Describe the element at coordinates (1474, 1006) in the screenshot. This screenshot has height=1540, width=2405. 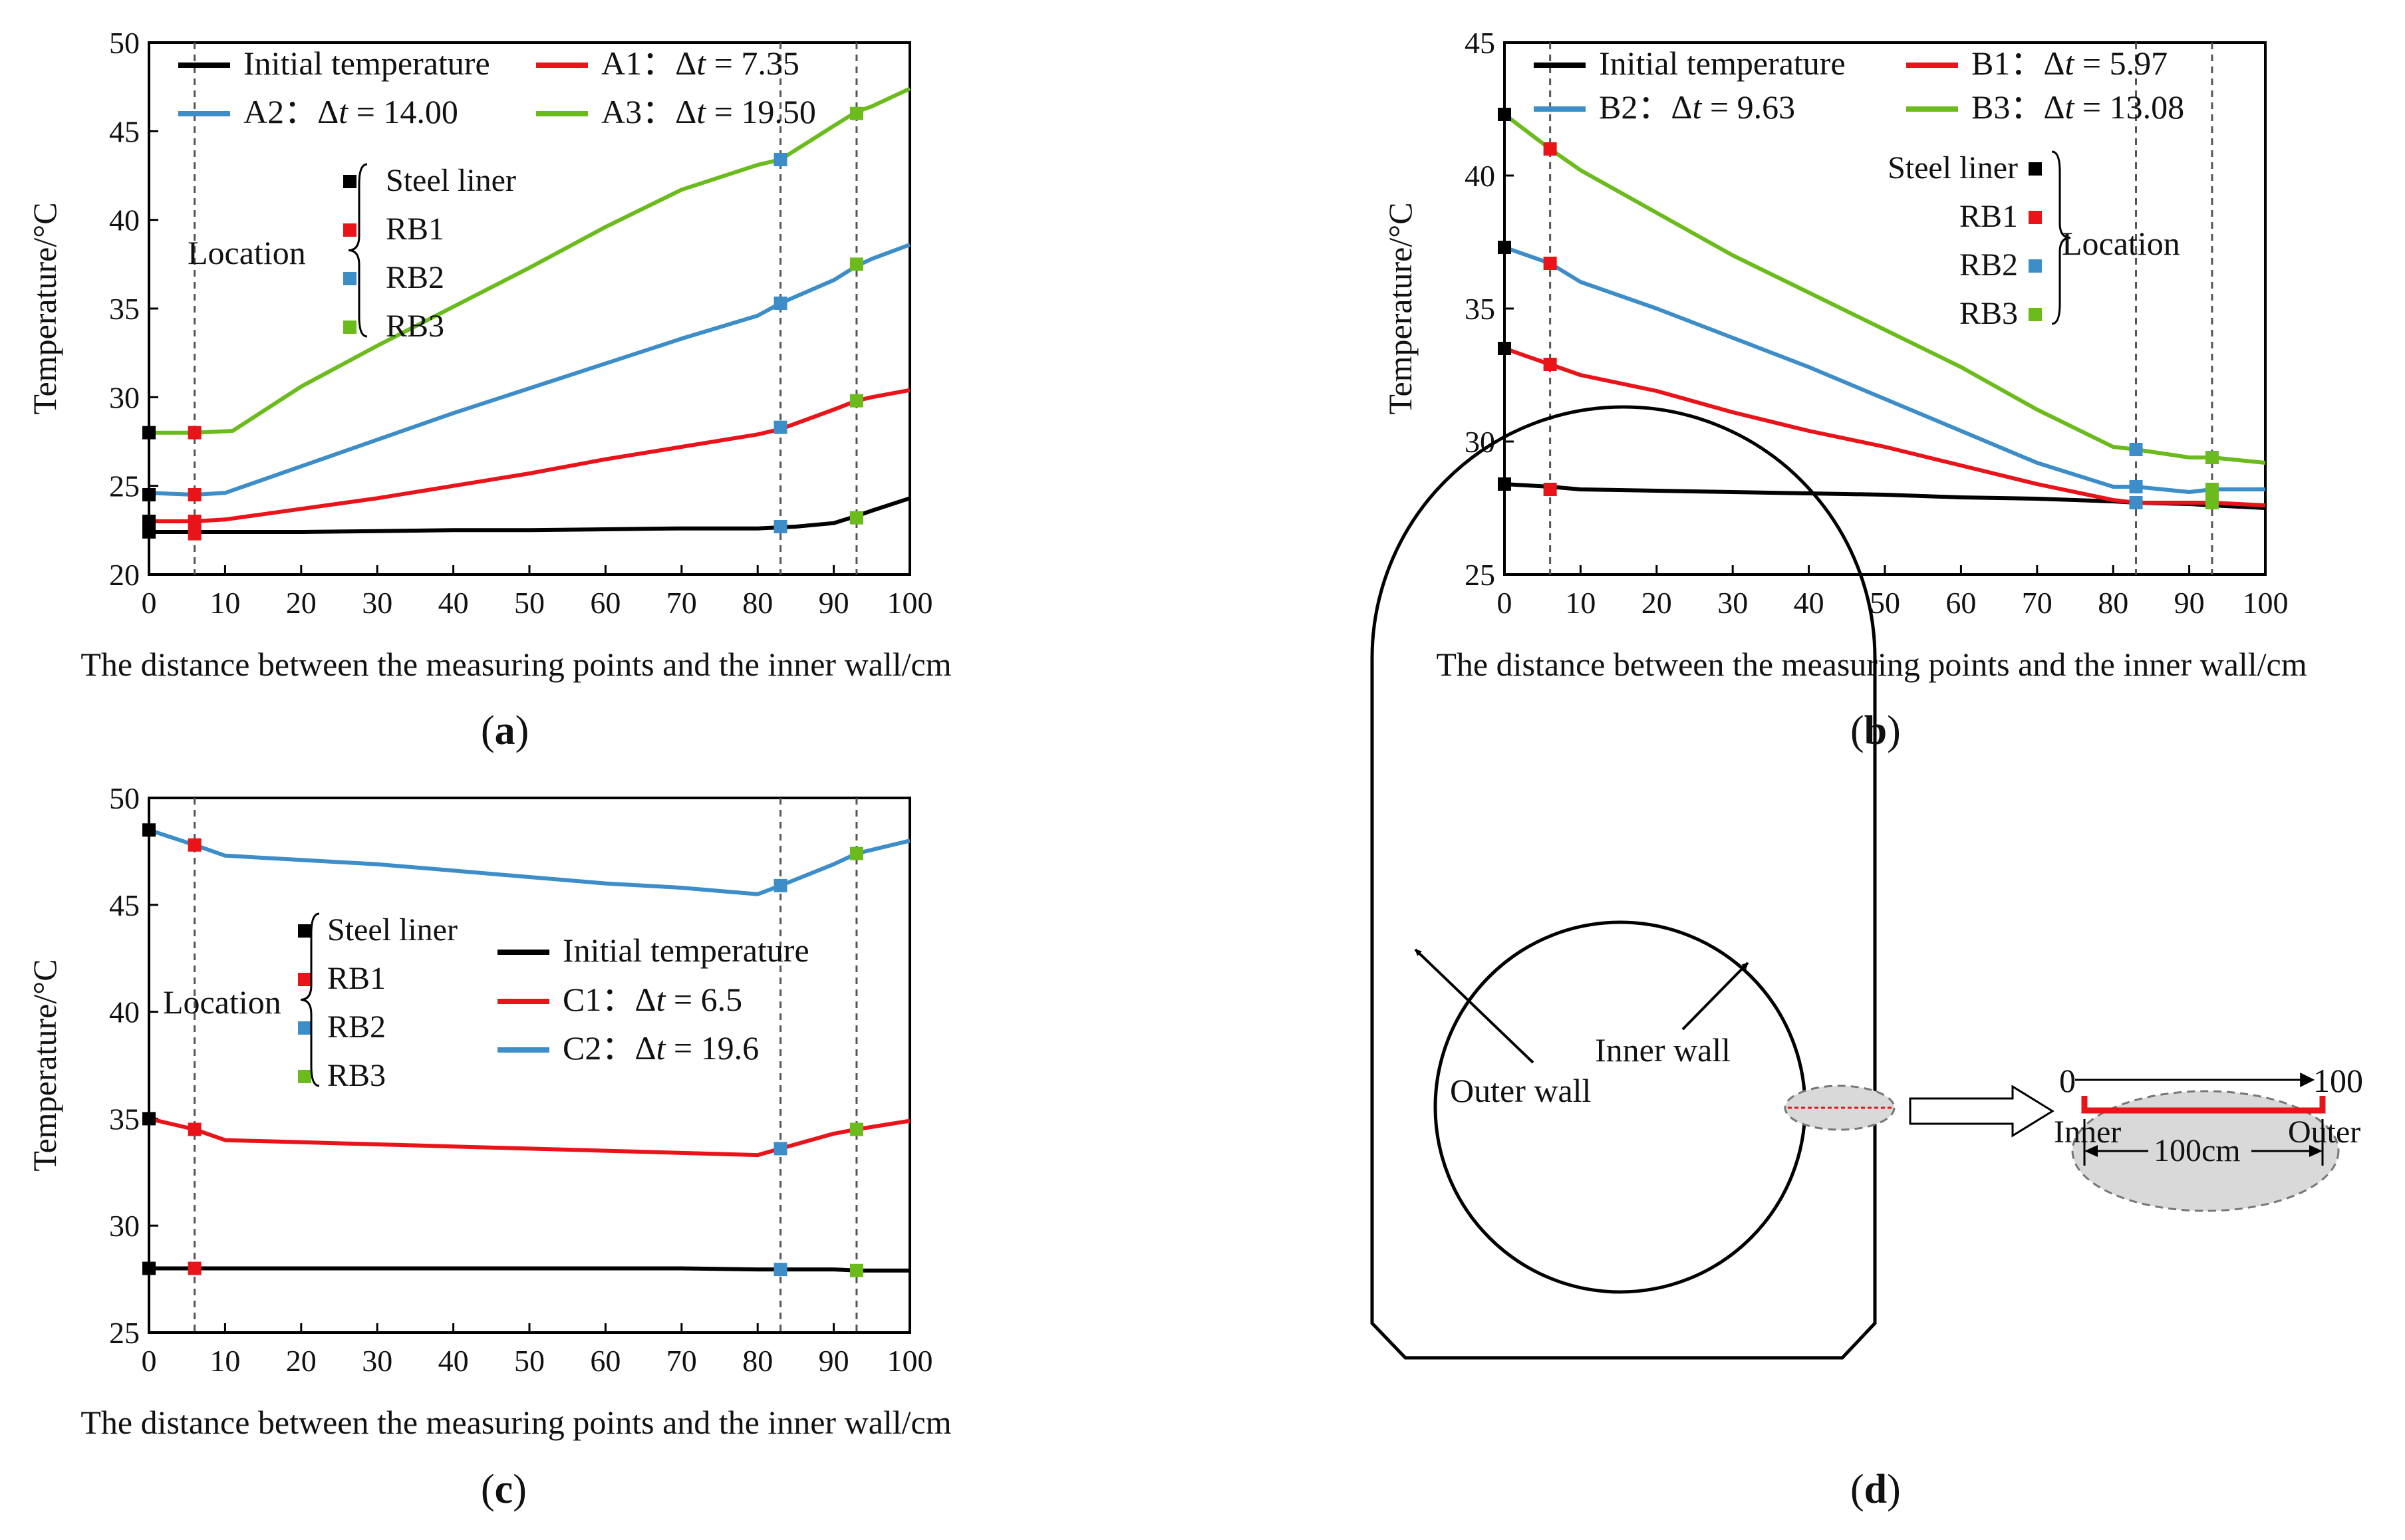
I see `outer-wall-arrow` at that location.